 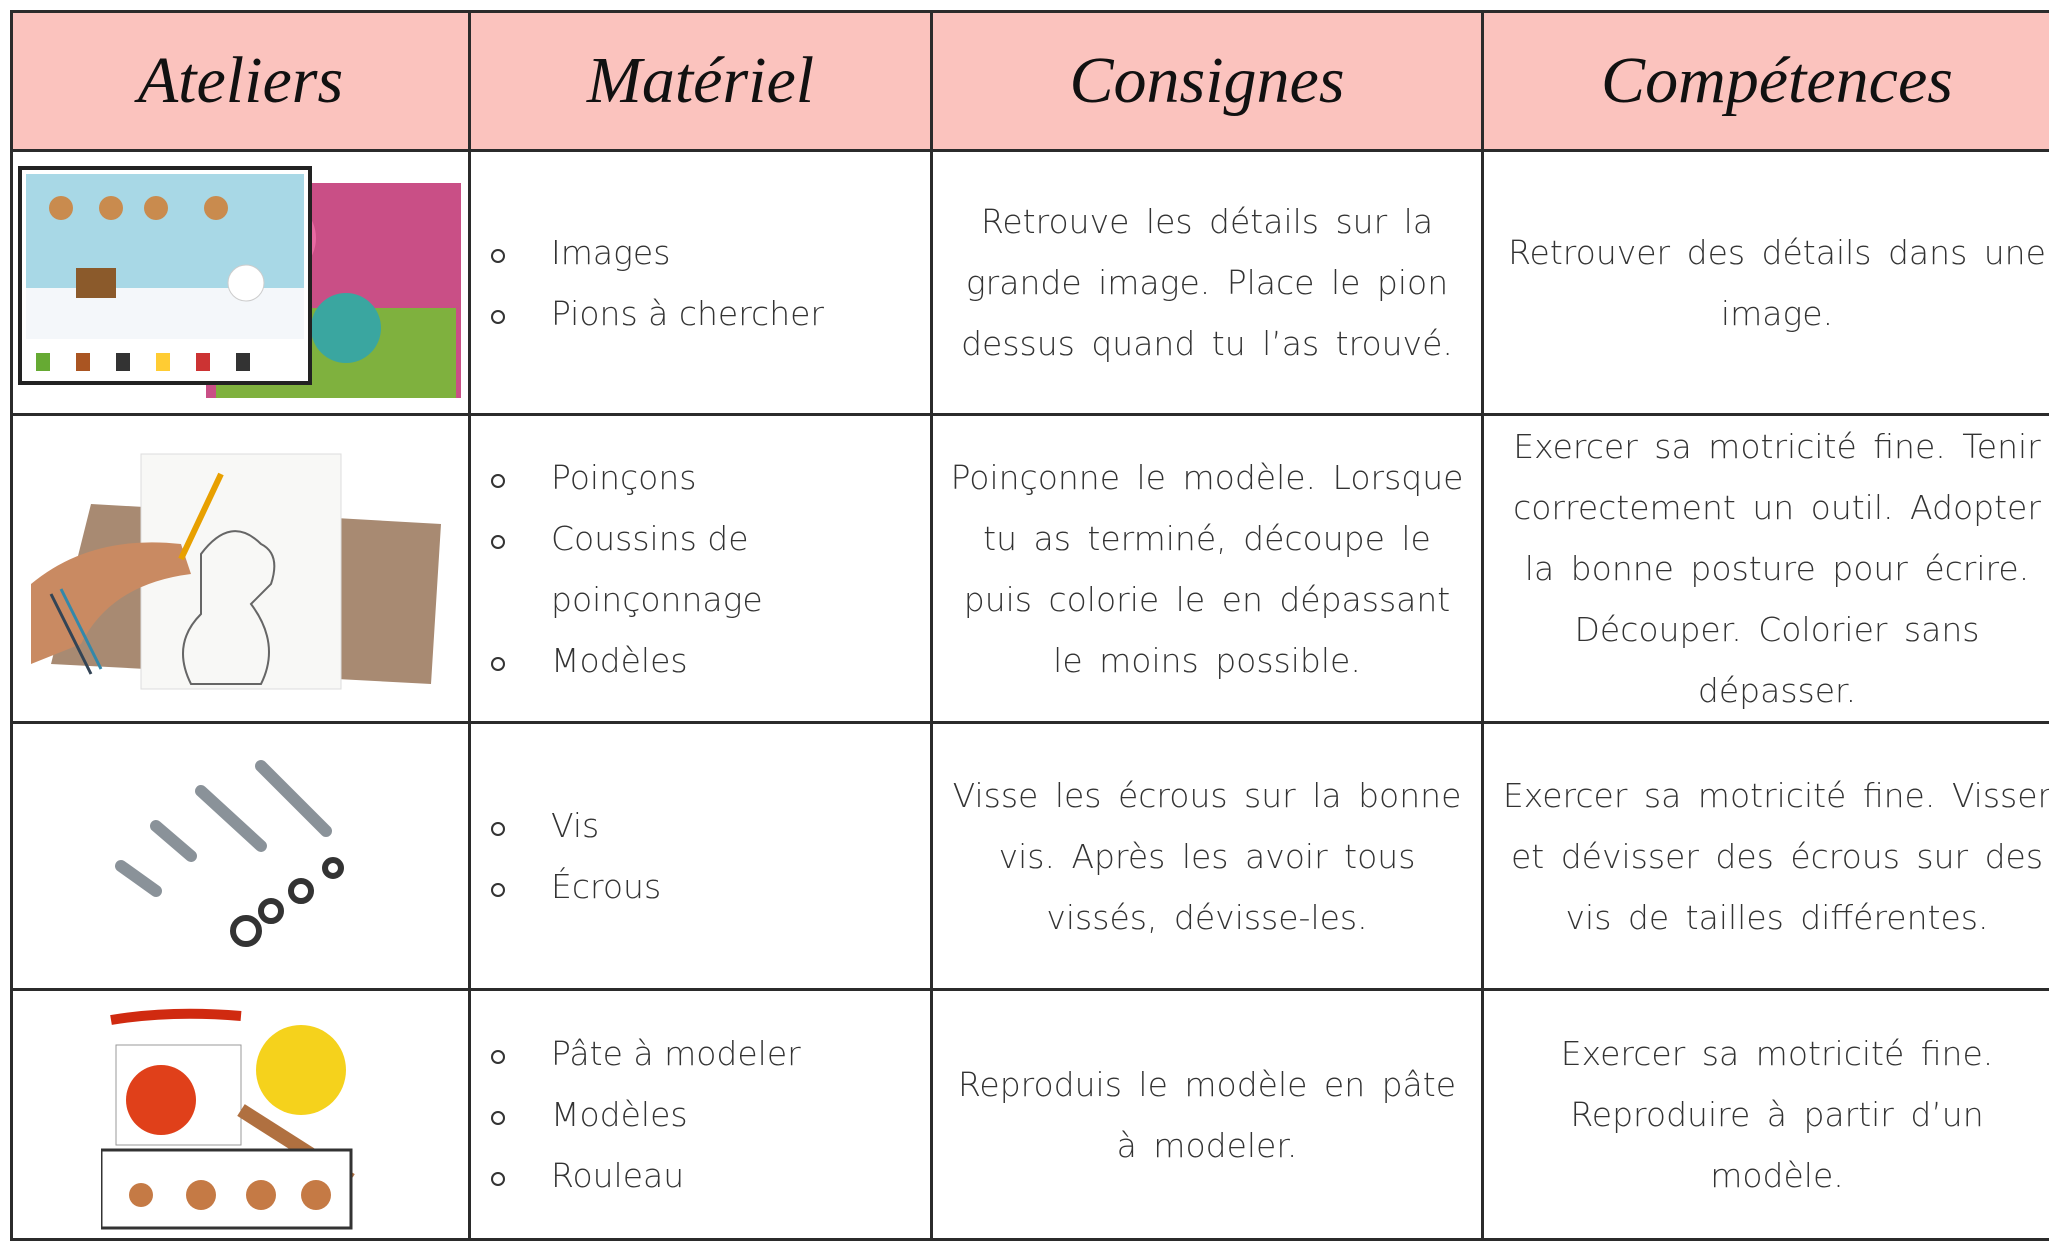 I want to click on column-header: Ateliers, so click(x=240, y=81).